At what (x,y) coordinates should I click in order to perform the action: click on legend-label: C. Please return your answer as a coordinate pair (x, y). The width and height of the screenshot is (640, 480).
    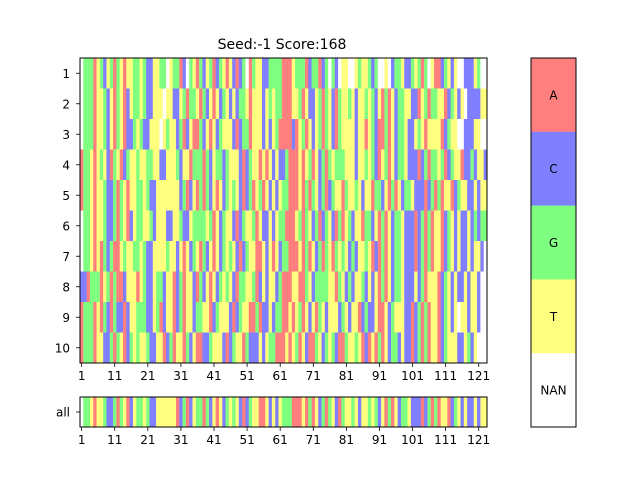
    Looking at the image, I should click on (553, 169).